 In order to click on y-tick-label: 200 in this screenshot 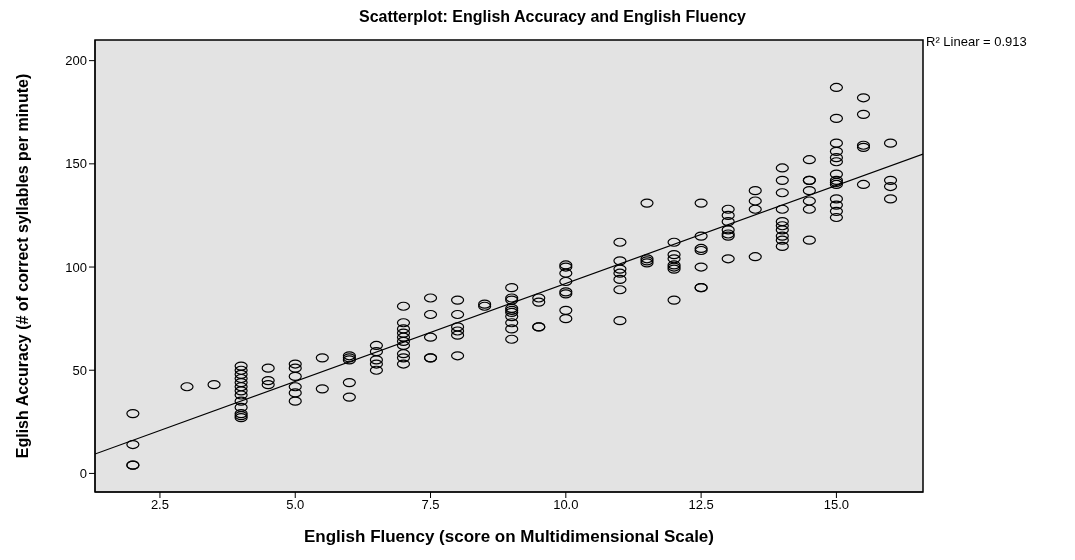, I will do `click(76, 61)`.